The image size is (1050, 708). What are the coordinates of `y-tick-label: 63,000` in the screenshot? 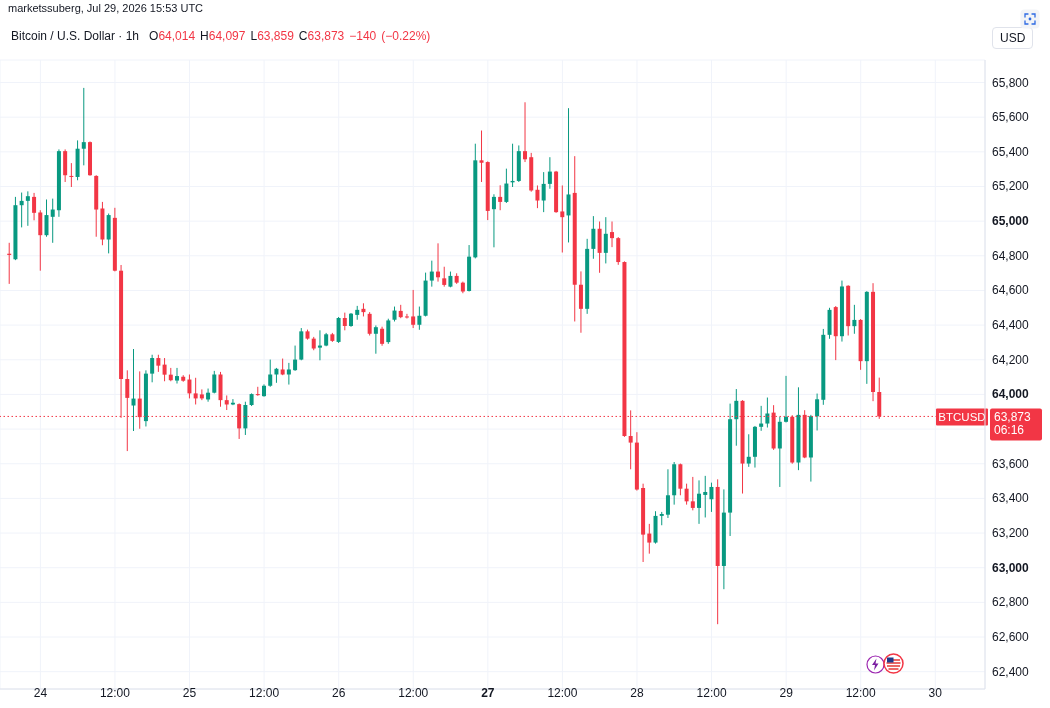 It's located at (1011, 567).